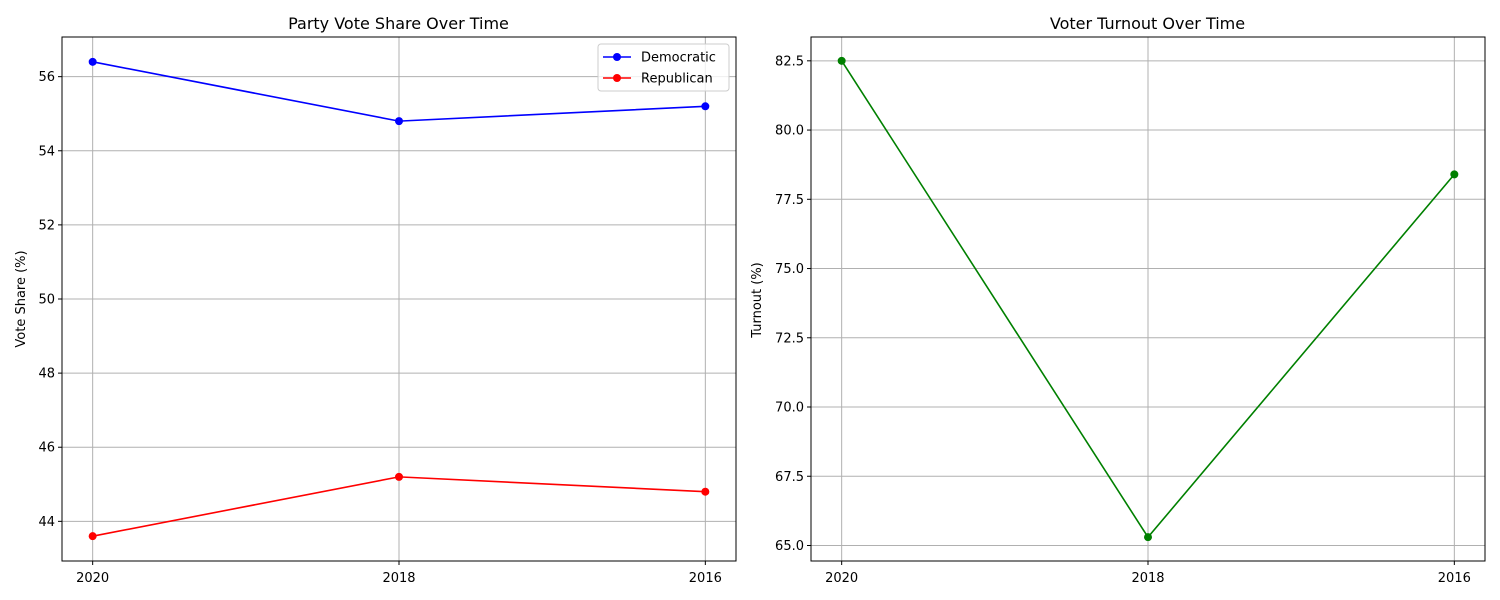 The image size is (1500, 600). What do you see at coordinates (789, 269) in the screenshot?
I see `y-tick-label: 75.0` at bounding box center [789, 269].